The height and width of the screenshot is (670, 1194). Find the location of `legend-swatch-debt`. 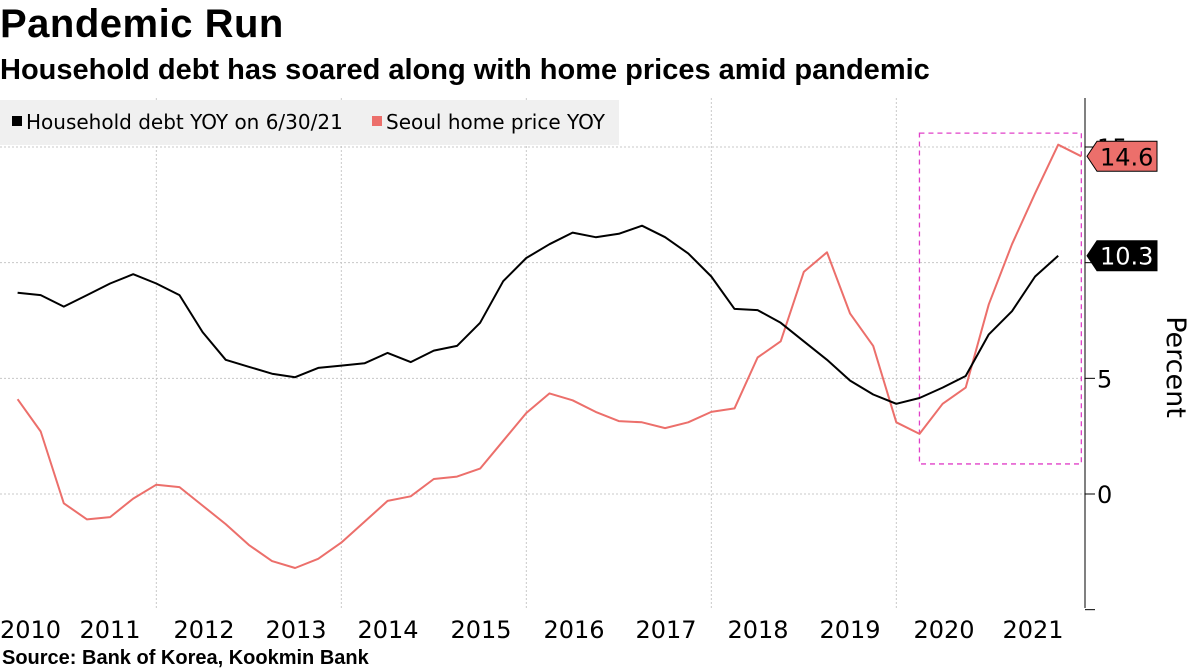

legend-swatch-debt is located at coordinates (17, 121).